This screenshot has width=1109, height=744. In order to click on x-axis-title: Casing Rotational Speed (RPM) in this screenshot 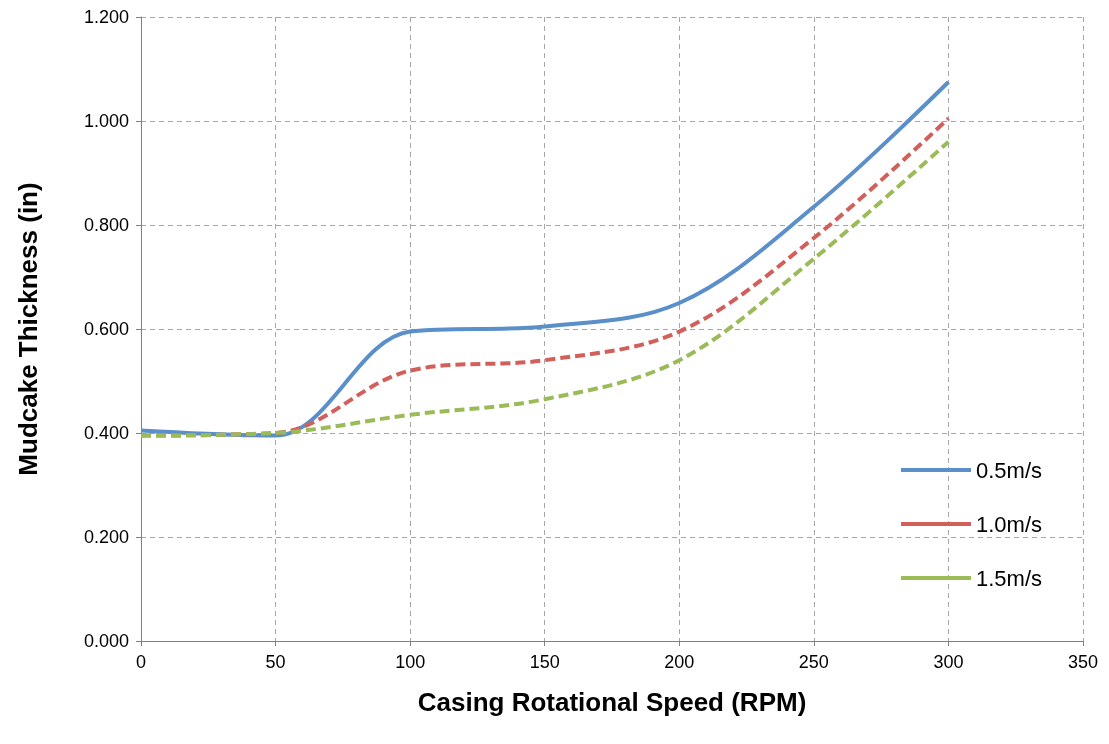, I will do `click(612, 702)`.